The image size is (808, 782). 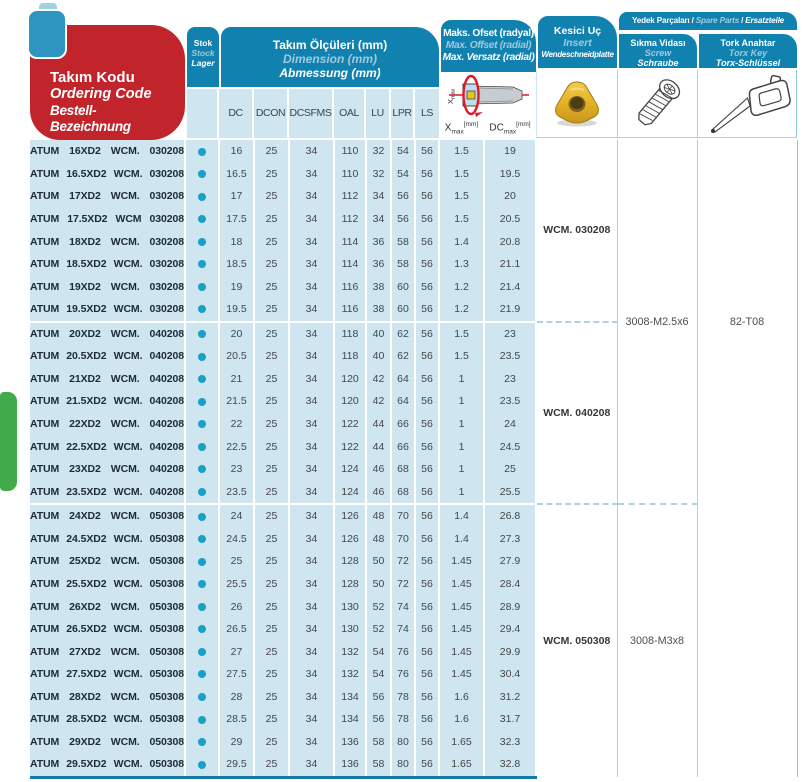 What do you see at coordinates (236, 697) in the screenshot?
I see `dc-value-cell: 28` at bounding box center [236, 697].